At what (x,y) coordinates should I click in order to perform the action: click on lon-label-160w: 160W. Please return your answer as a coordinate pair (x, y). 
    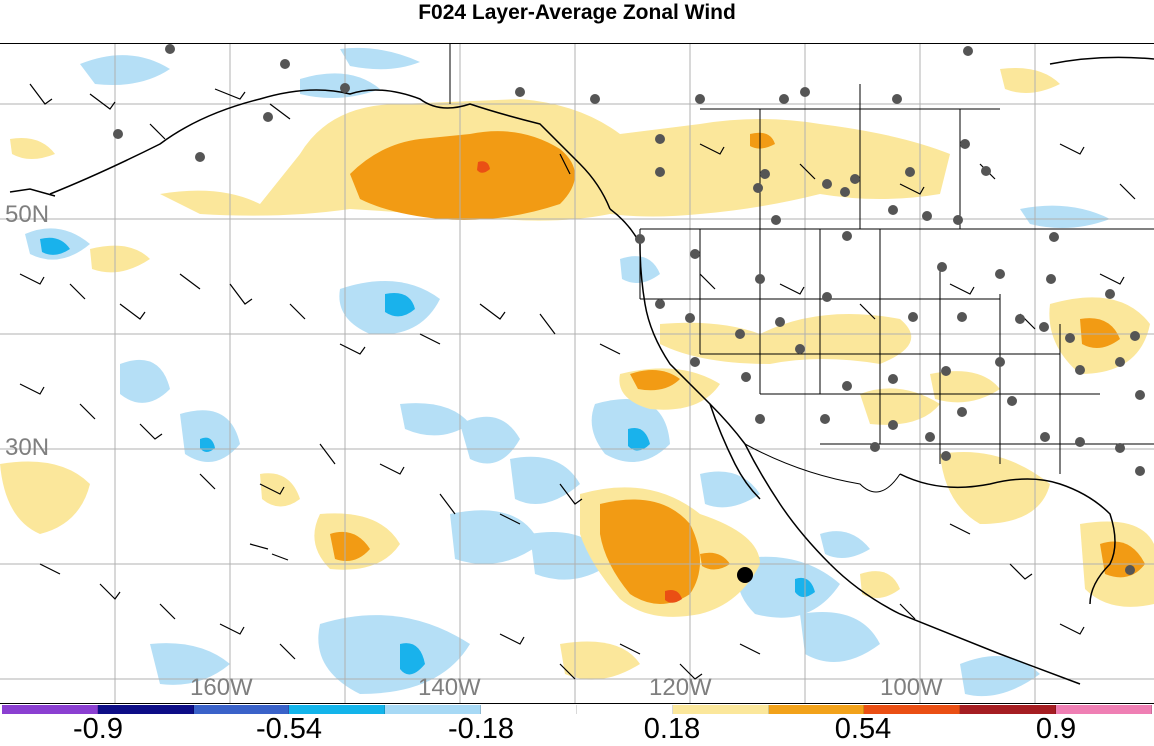
    Looking at the image, I should click on (221, 687).